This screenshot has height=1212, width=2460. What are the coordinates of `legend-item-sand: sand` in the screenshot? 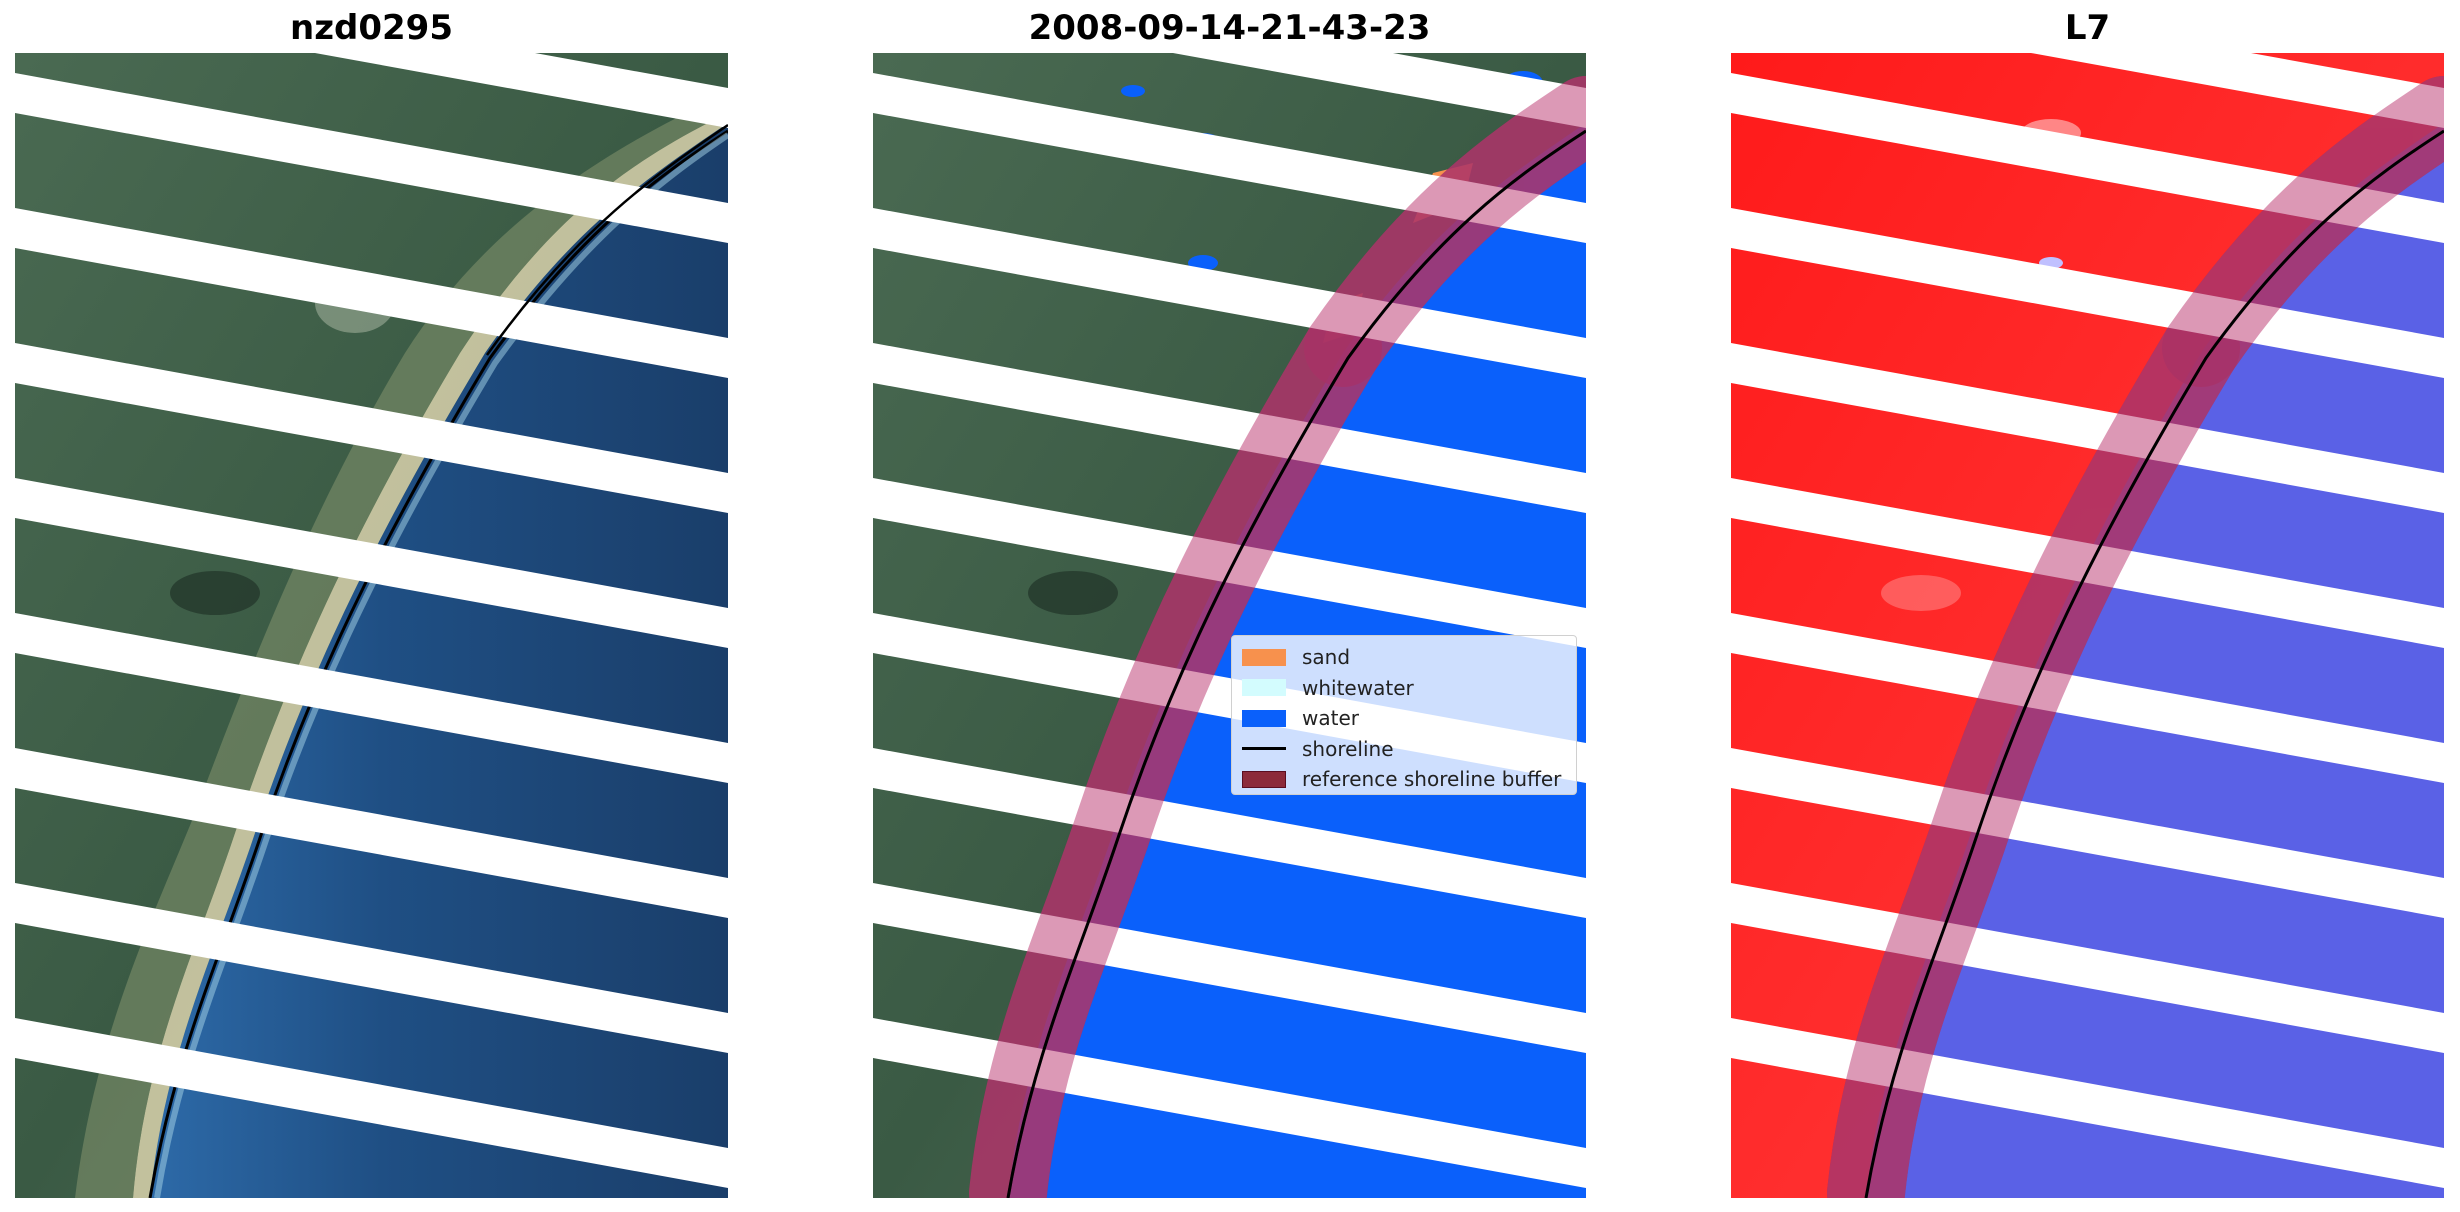 It's located at (1404, 657).